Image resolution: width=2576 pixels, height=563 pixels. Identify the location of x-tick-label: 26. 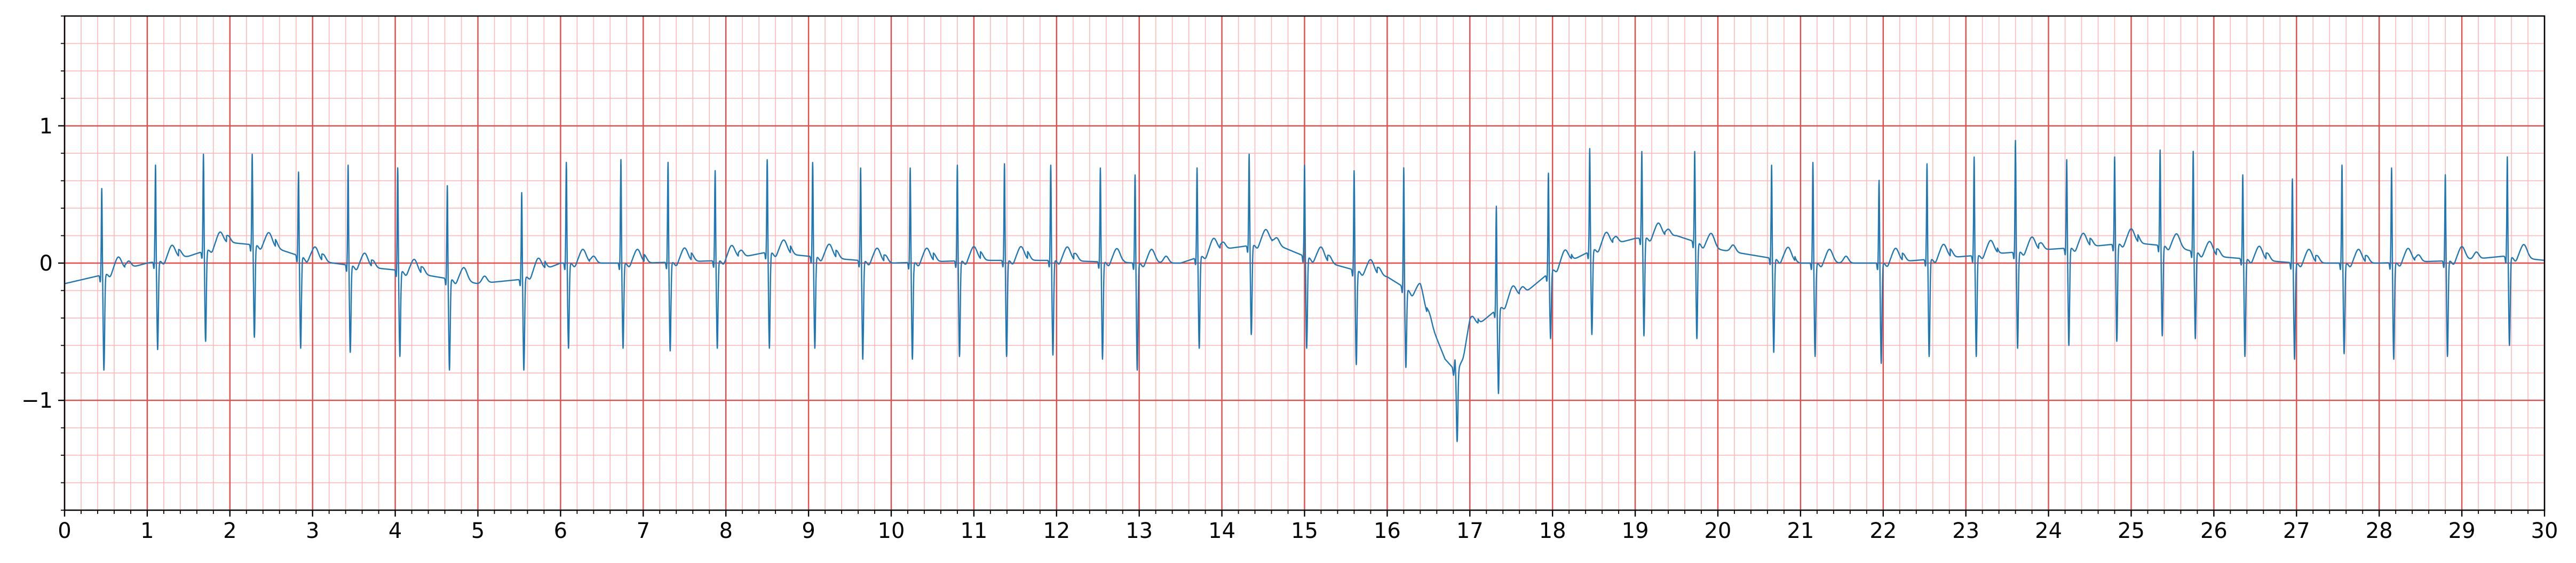
(2214, 531).